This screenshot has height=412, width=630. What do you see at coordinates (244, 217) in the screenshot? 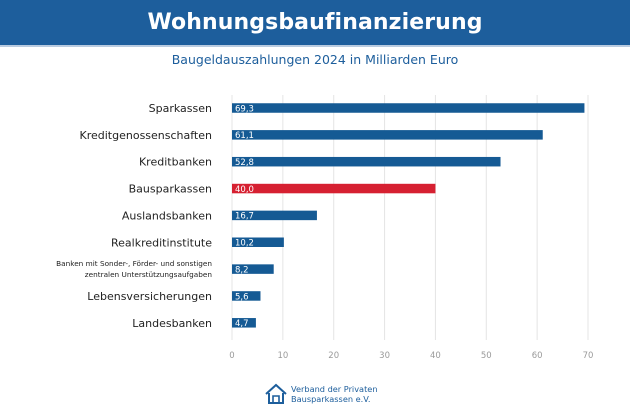
I see `bar-value-label: 16,7` at bounding box center [244, 217].